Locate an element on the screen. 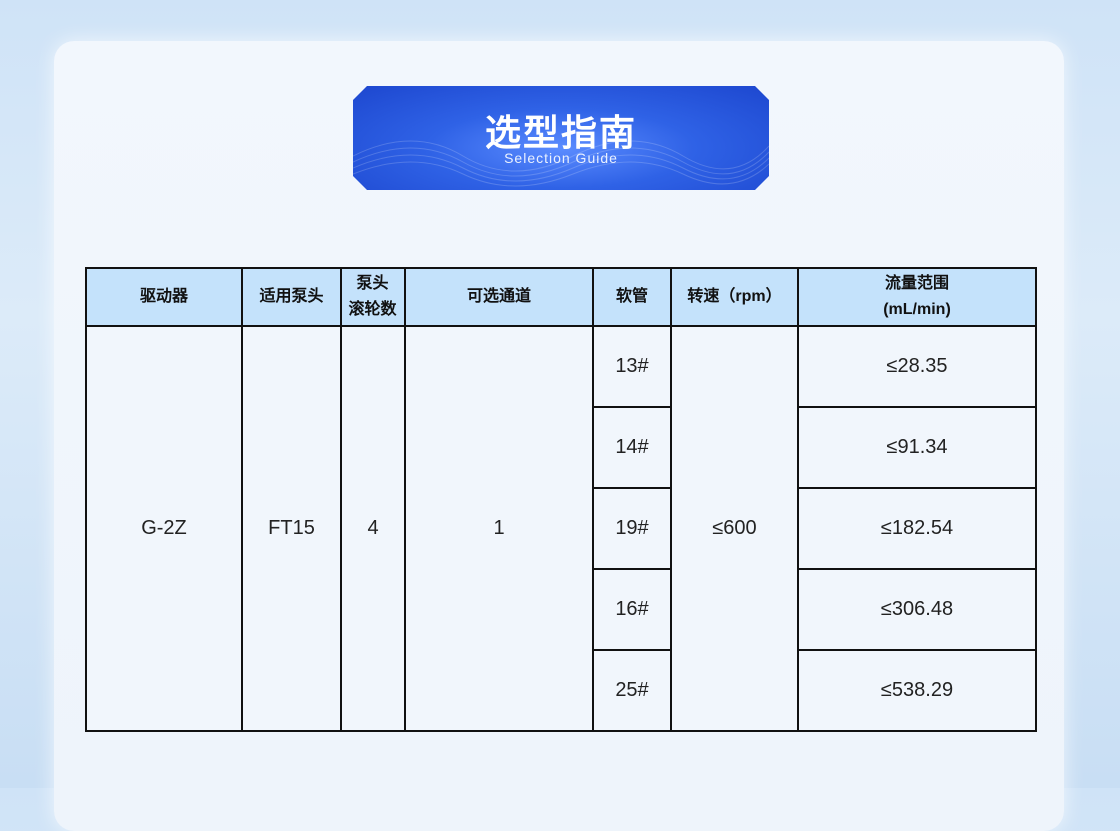 The height and width of the screenshot is (831, 1120). tube-cell: 14# is located at coordinates (632, 447).